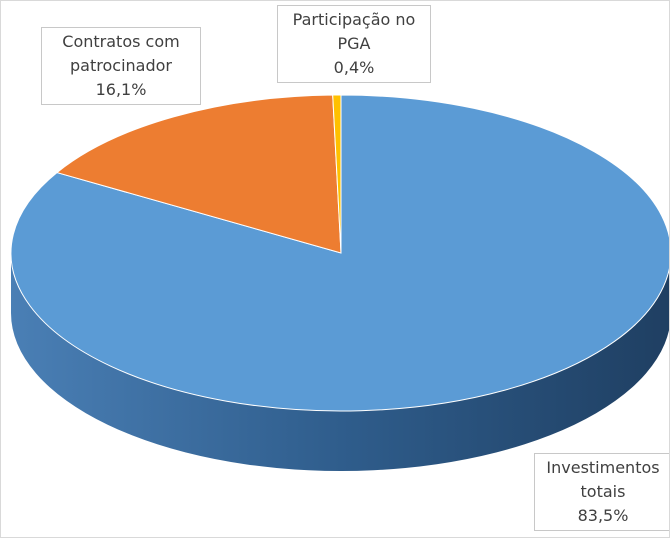 Image resolution: width=670 pixels, height=538 pixels. Describe the element at coordinates (121, 89) in the screenshot. I see `value-label: 16,1%` at that location.